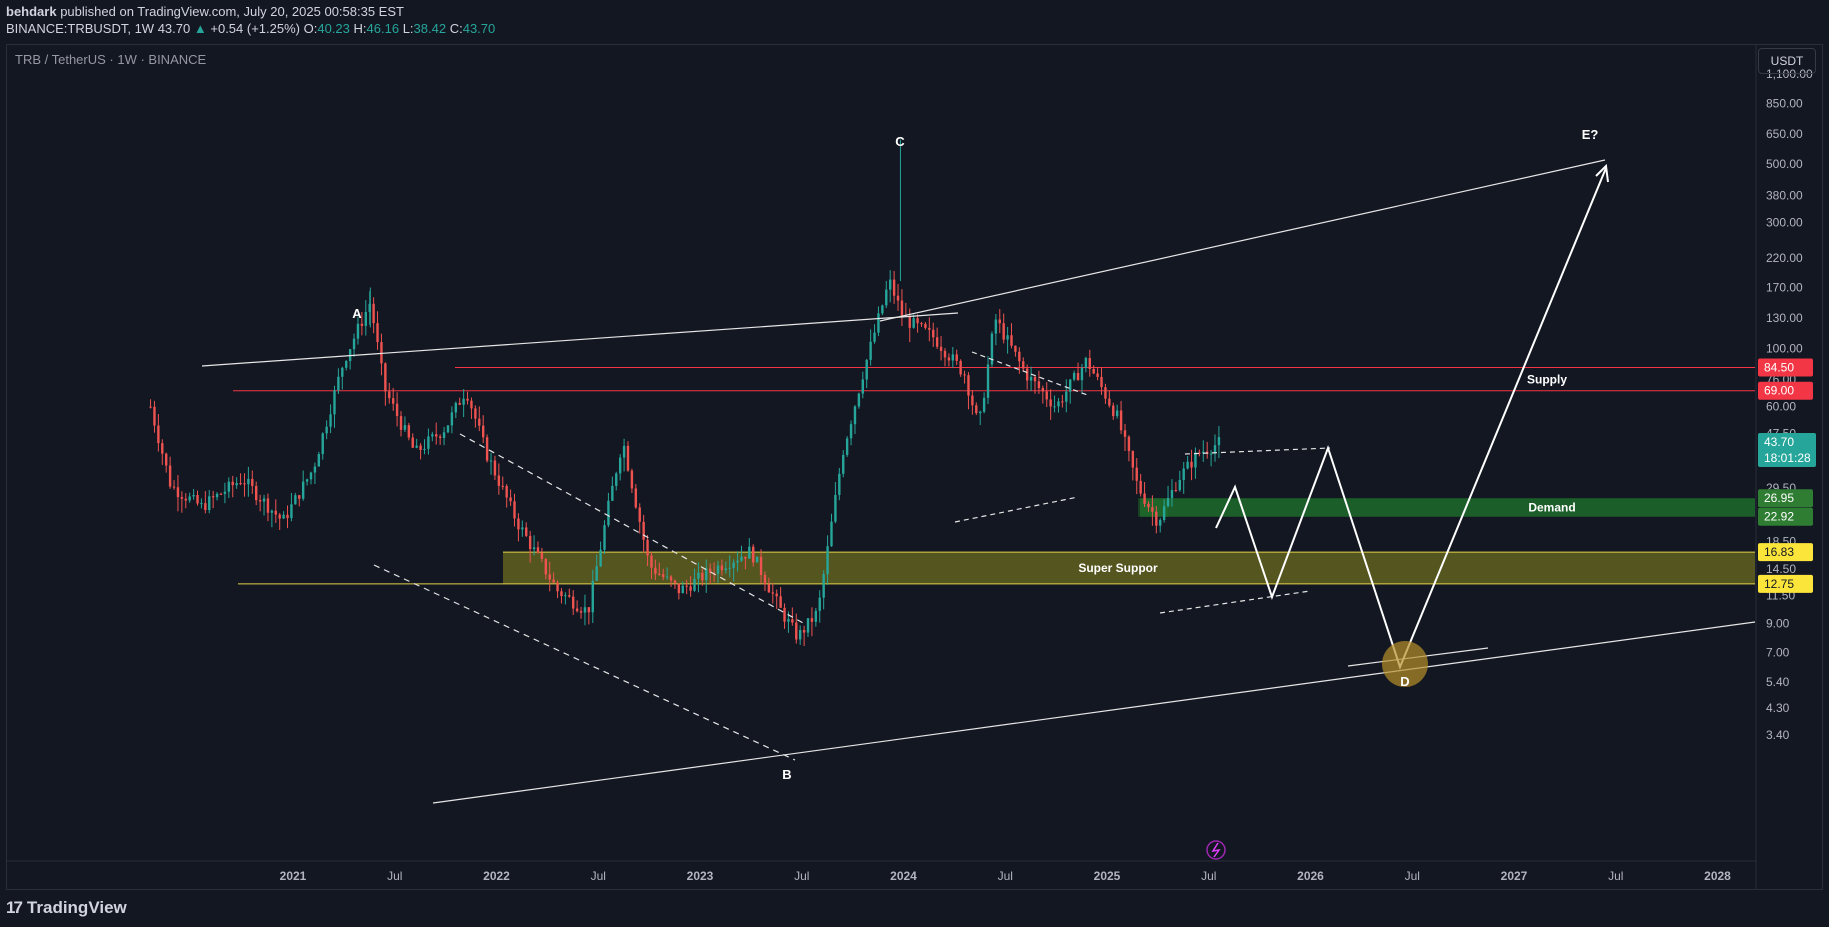 The width and height of the screenshot is (1829, 927). I want to click on demand-label: Demand, so click(1551, 507).